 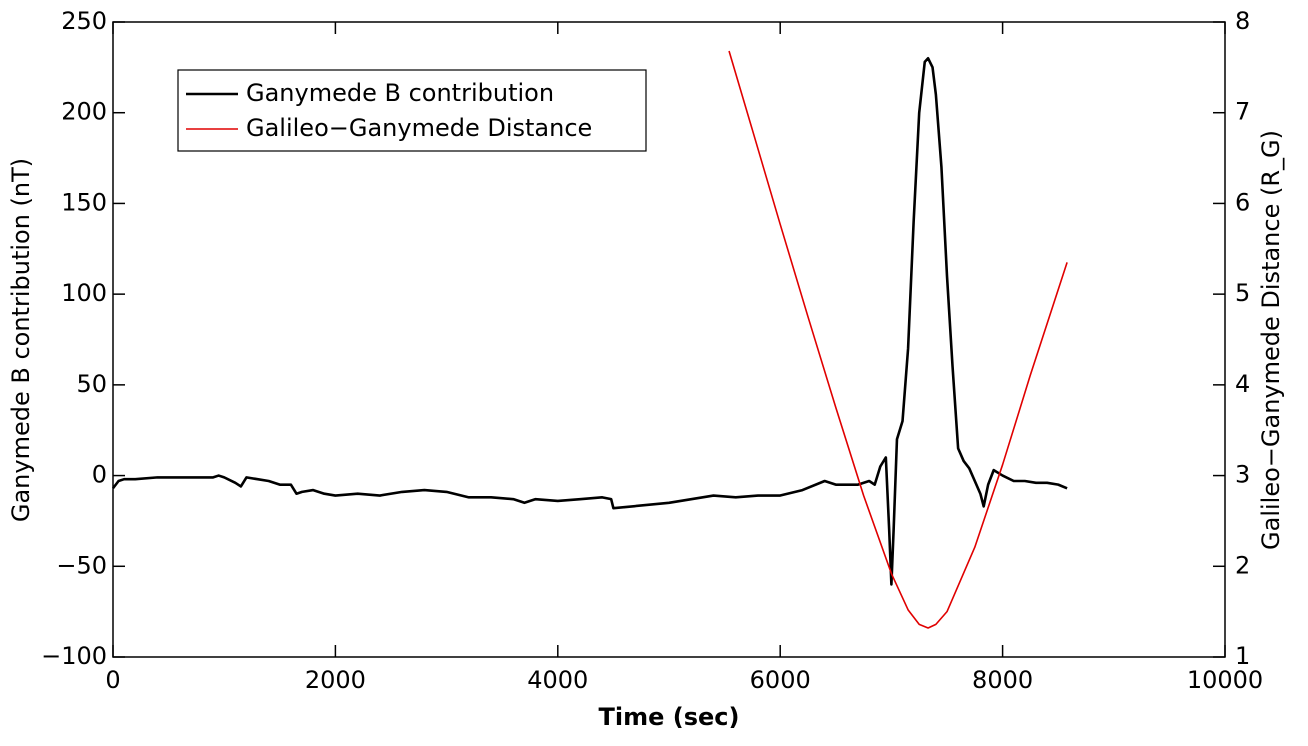 I want to click on y2-axis-label: Galileo−Ganymede Distance (R_G), so click(x=1271, y=340).